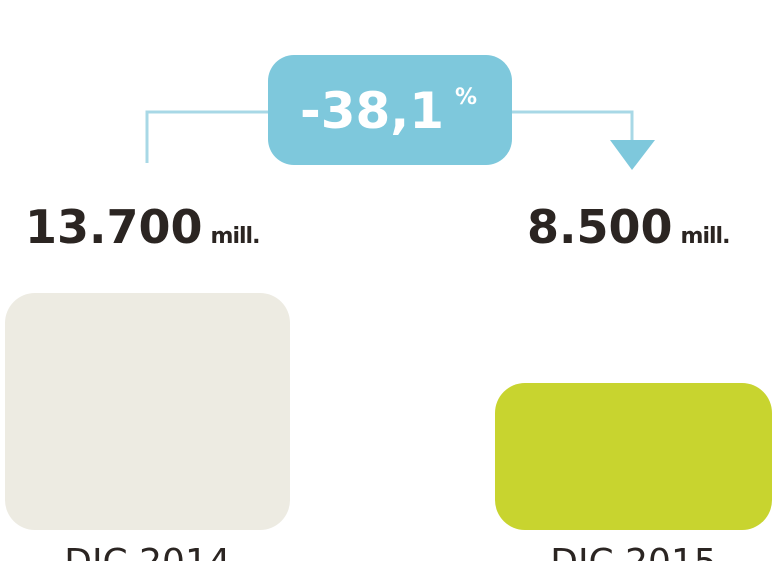 The width and height of the screenshot is (772, 561). Describe the element at coordinates (114, 227) in the screenshot. I see `value-number: 13.700` at that location.